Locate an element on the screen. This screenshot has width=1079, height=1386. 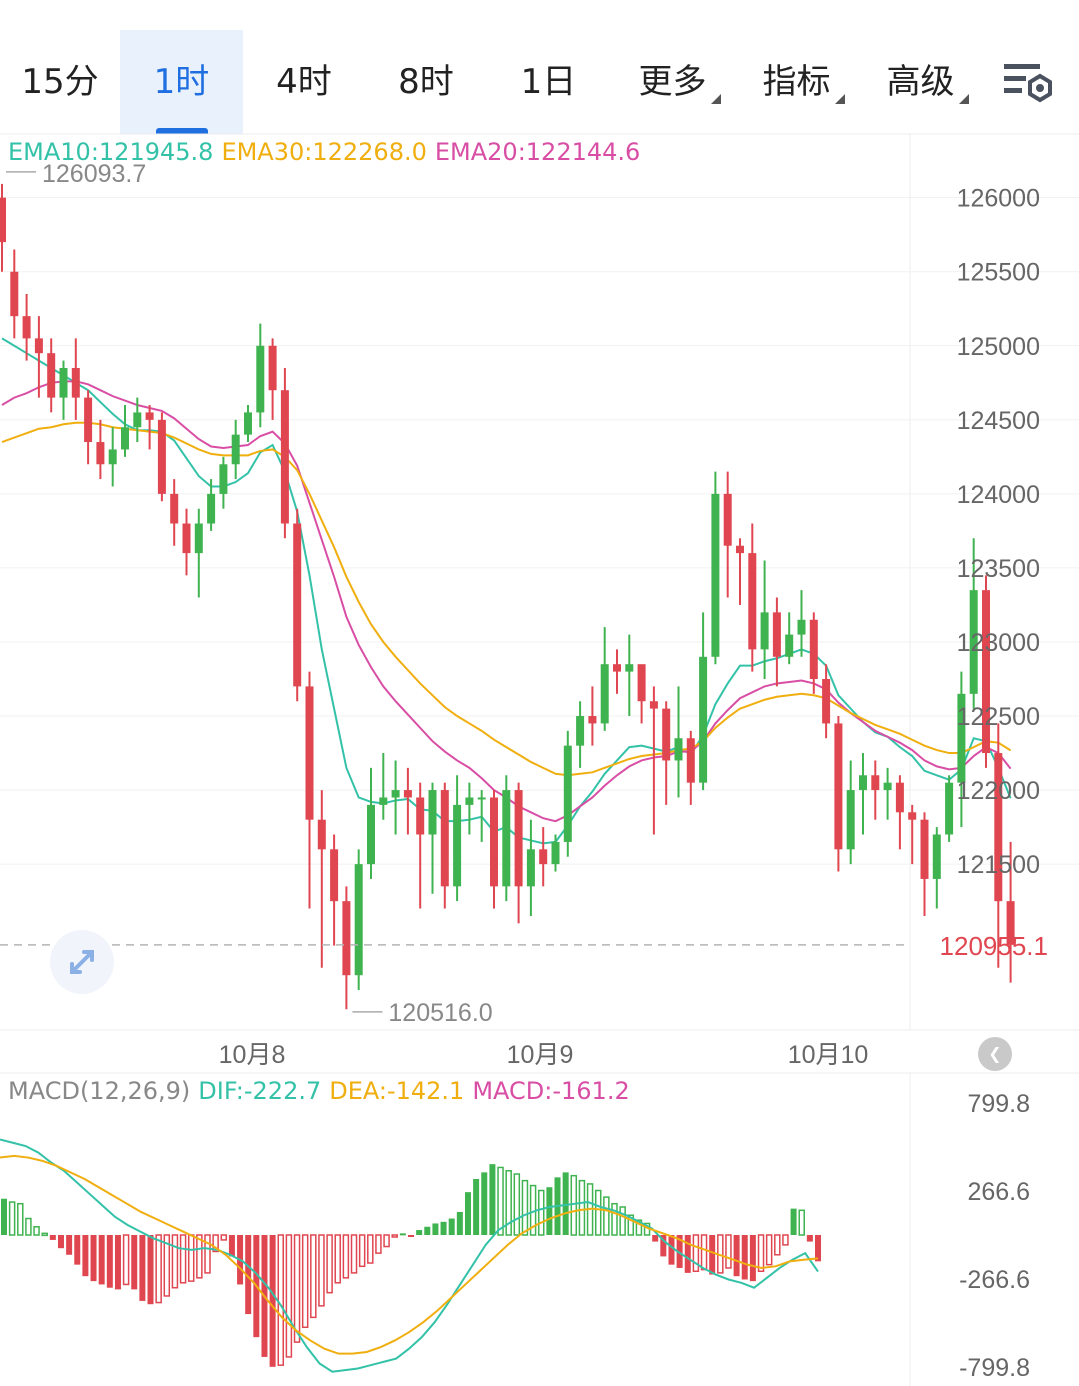
tab-8: 高级 is located at coordinates (920, 82).